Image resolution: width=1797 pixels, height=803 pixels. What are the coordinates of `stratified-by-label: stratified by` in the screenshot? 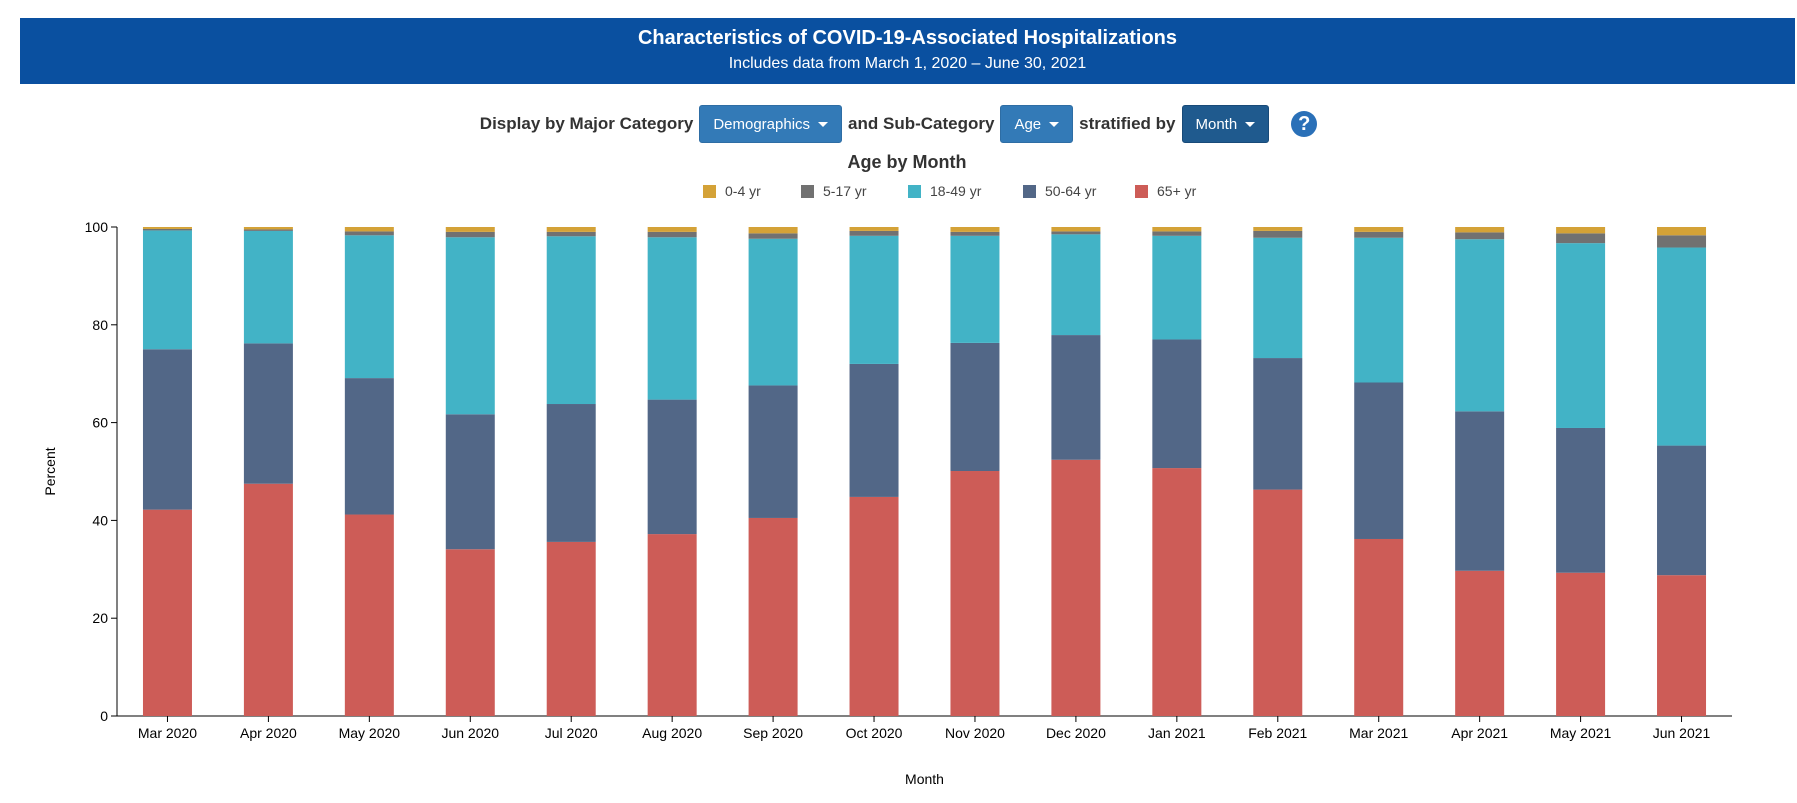 It's located at (1127, 123).